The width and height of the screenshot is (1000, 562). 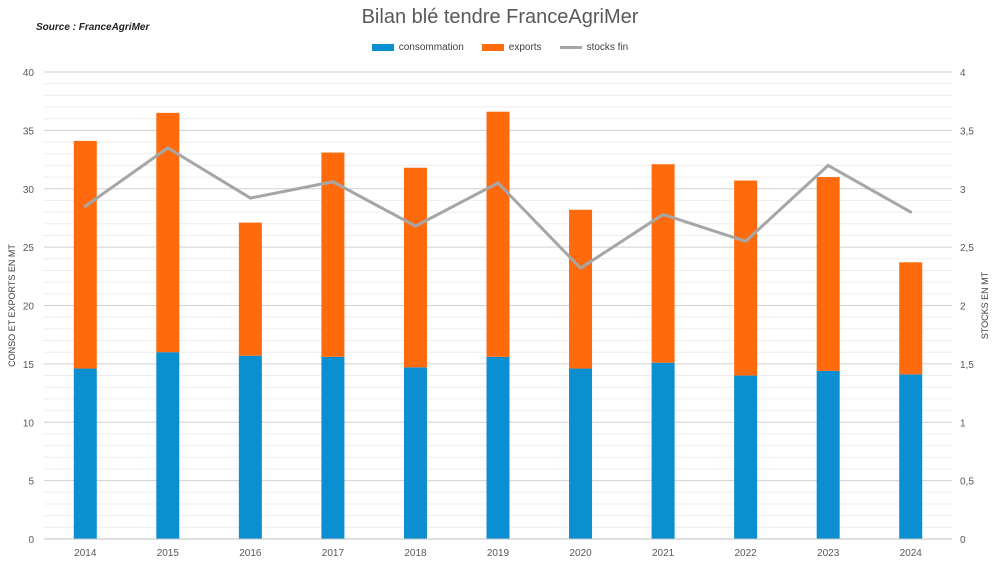 What do you see at coordinates (31, 482) in the screenshot?
I see `y-tick-label: 5` at bounding box center [31, 482].